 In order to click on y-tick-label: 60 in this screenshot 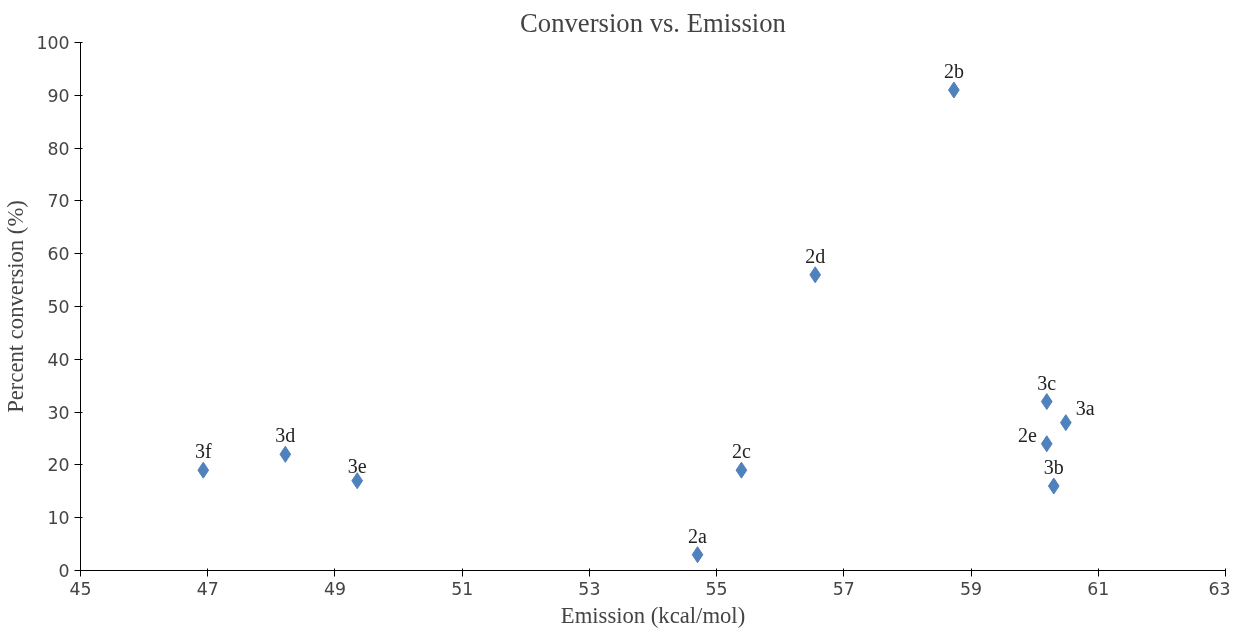, I will do `click(58, 254)`.